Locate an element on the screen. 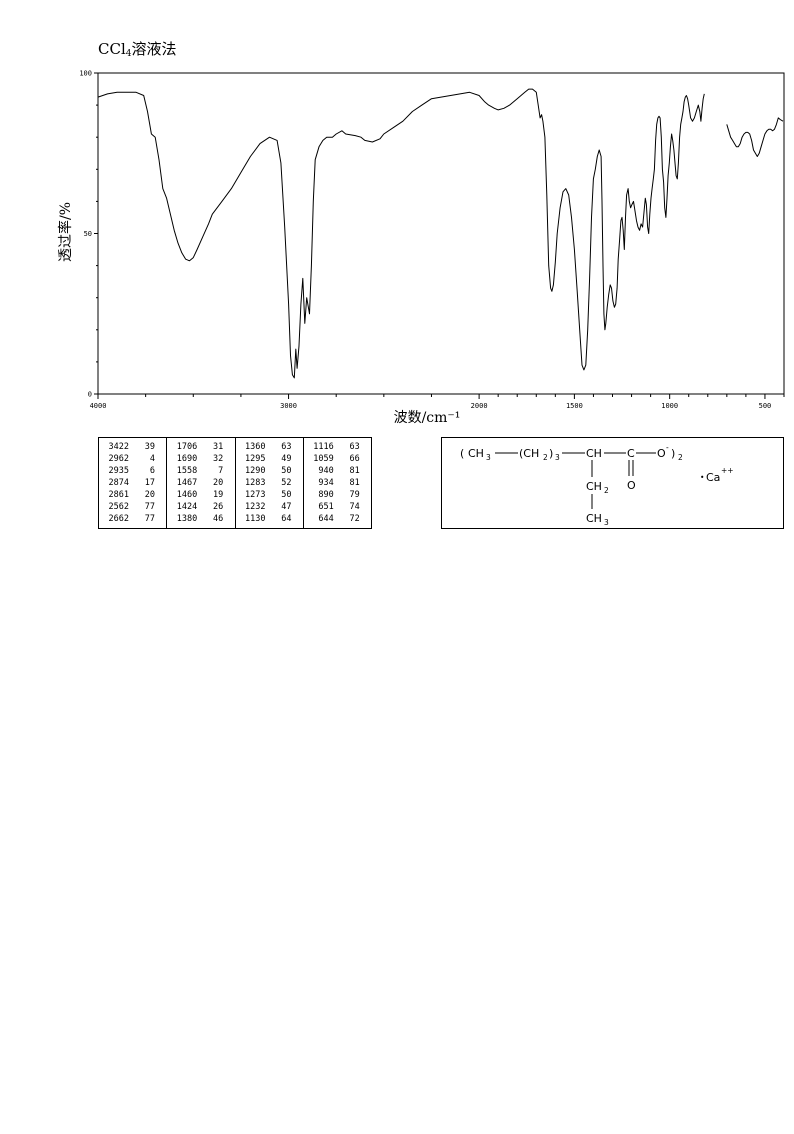  peak-table-row: 1467 20 is located at coordinates (200, 483).